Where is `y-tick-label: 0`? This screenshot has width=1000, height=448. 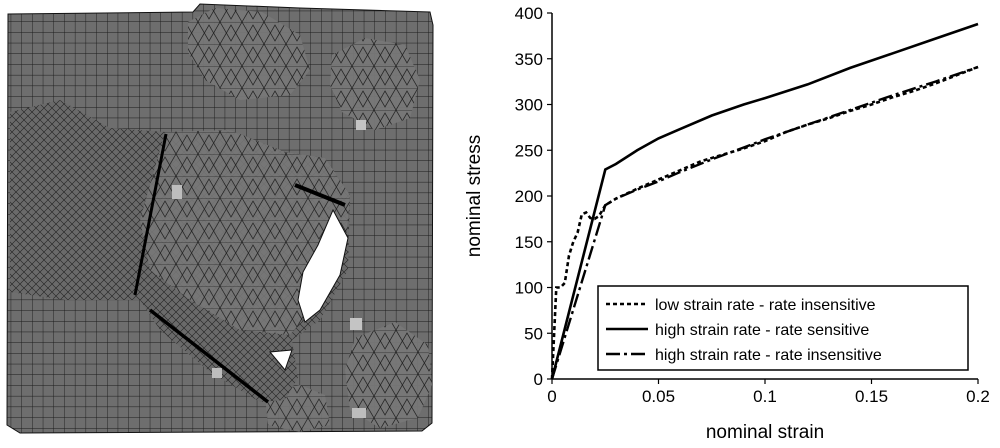
y-tick-label: 0 is located at coordinates (538, 379).